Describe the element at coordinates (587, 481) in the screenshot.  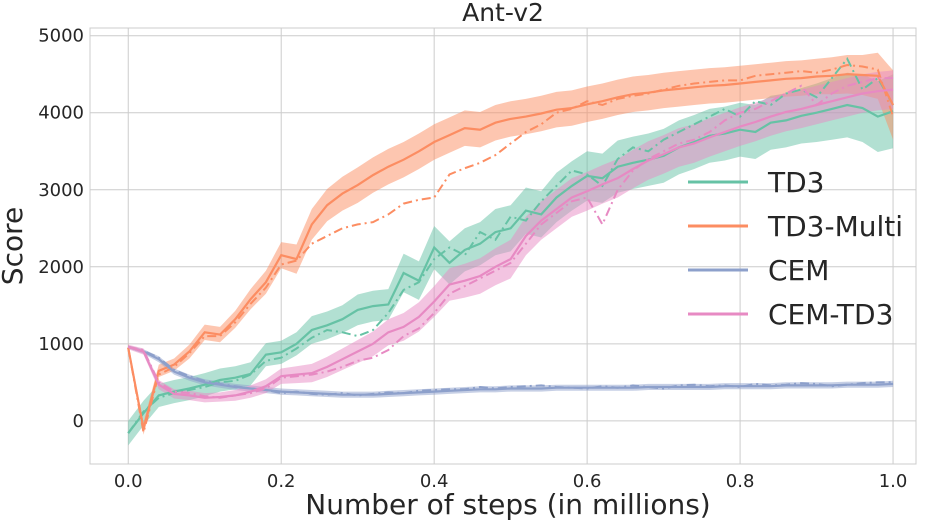
I see `x-tick-label: 0.6` at that location.